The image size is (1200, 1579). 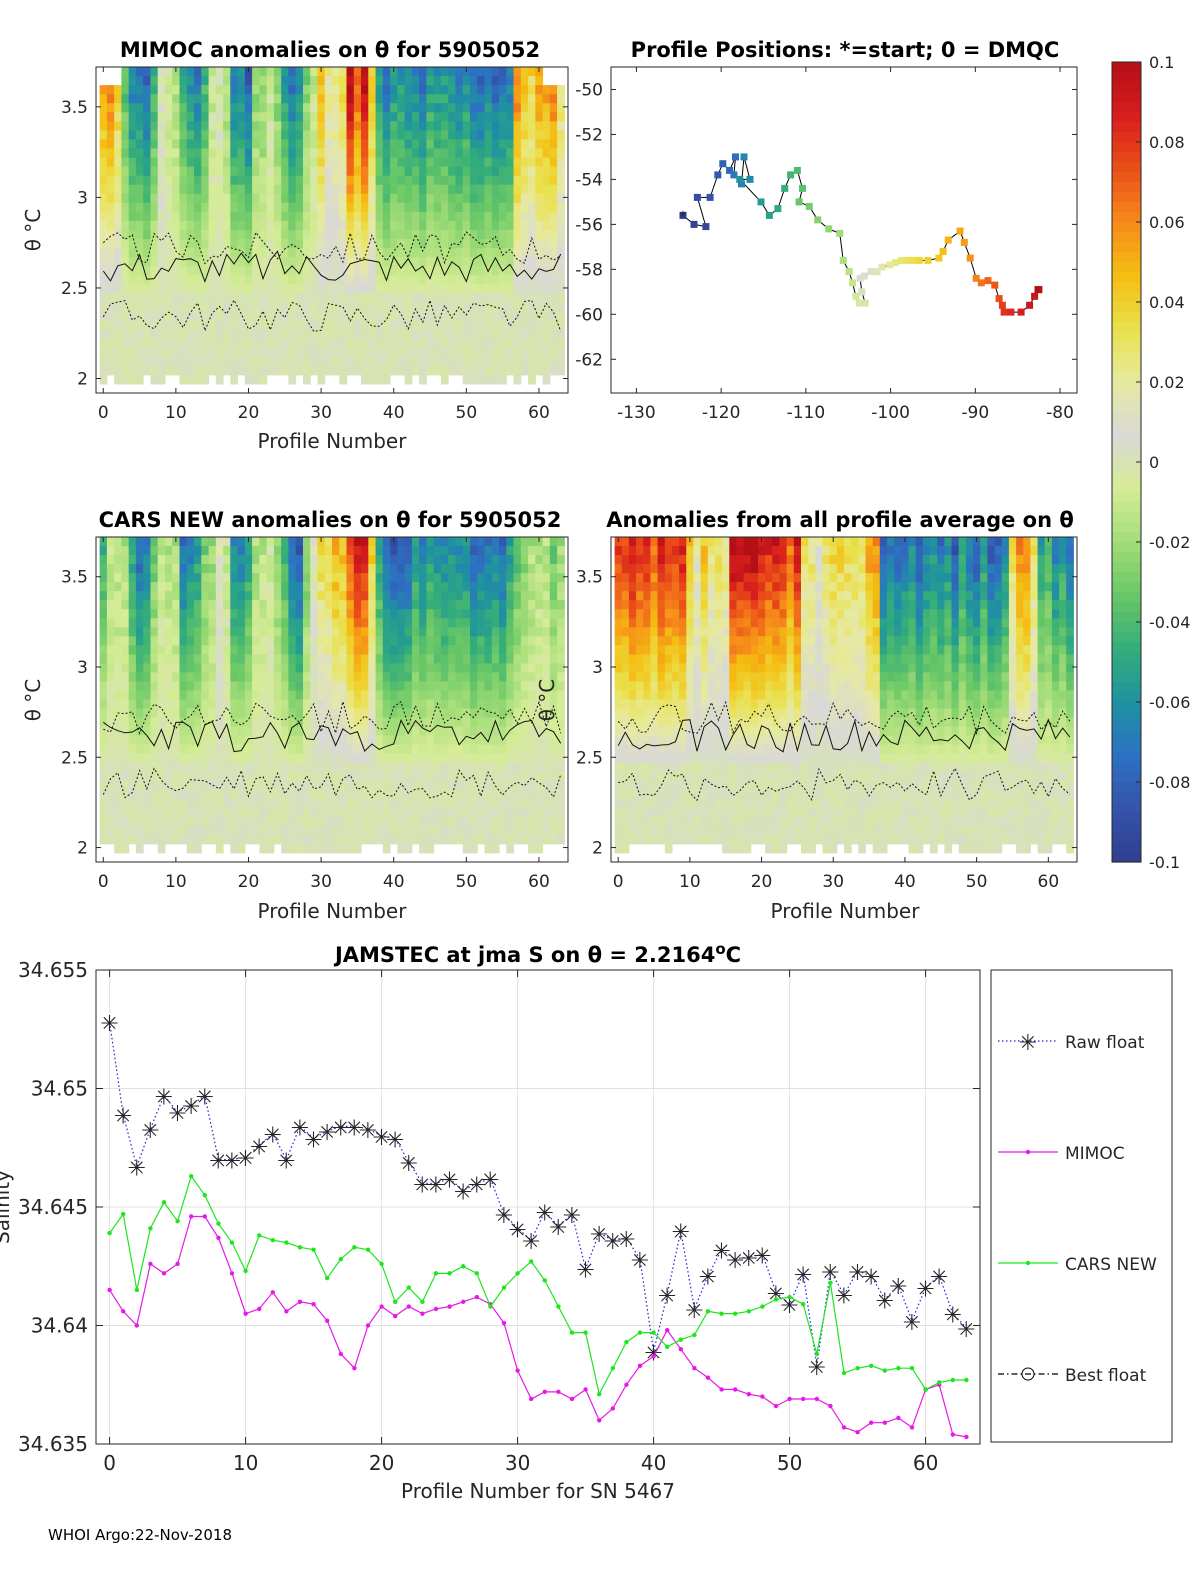 What do you see at coordinates (1126, 657) in the screenshot?
I see `colorbar-step` at bounding box center [1126, 657].